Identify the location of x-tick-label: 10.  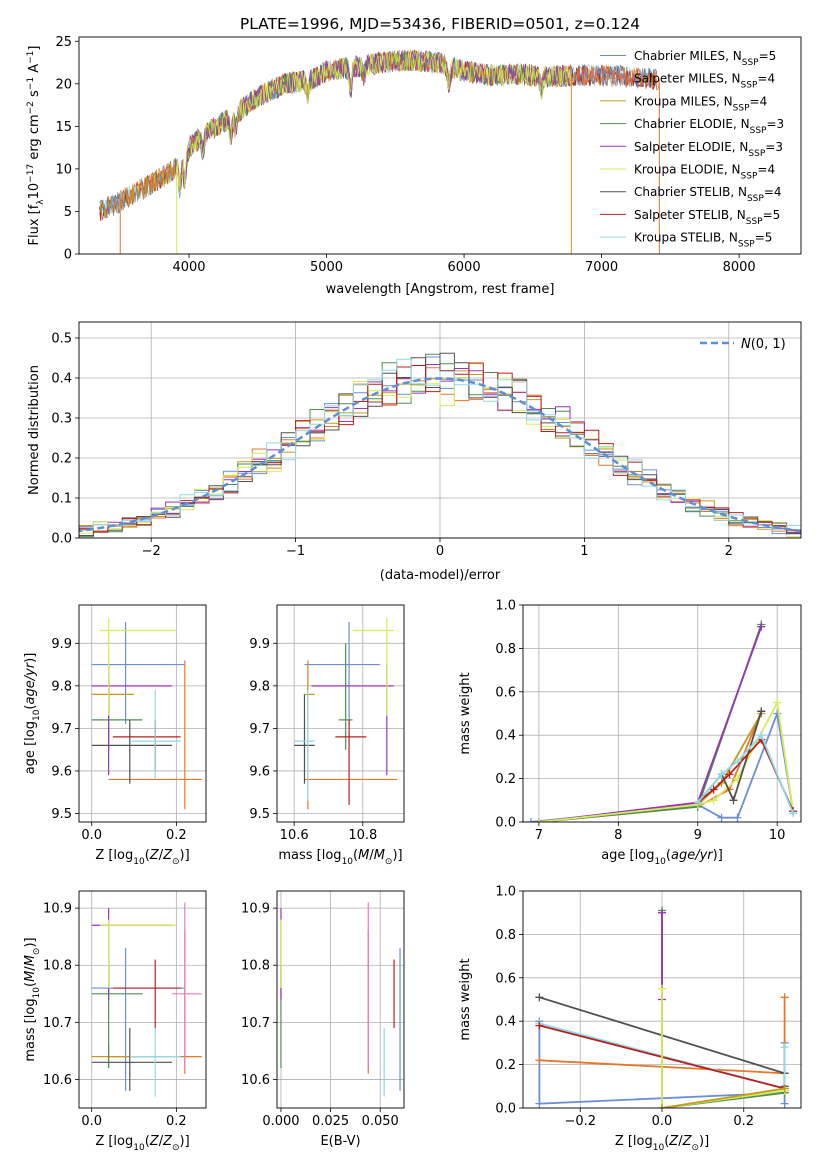
(777, 835).